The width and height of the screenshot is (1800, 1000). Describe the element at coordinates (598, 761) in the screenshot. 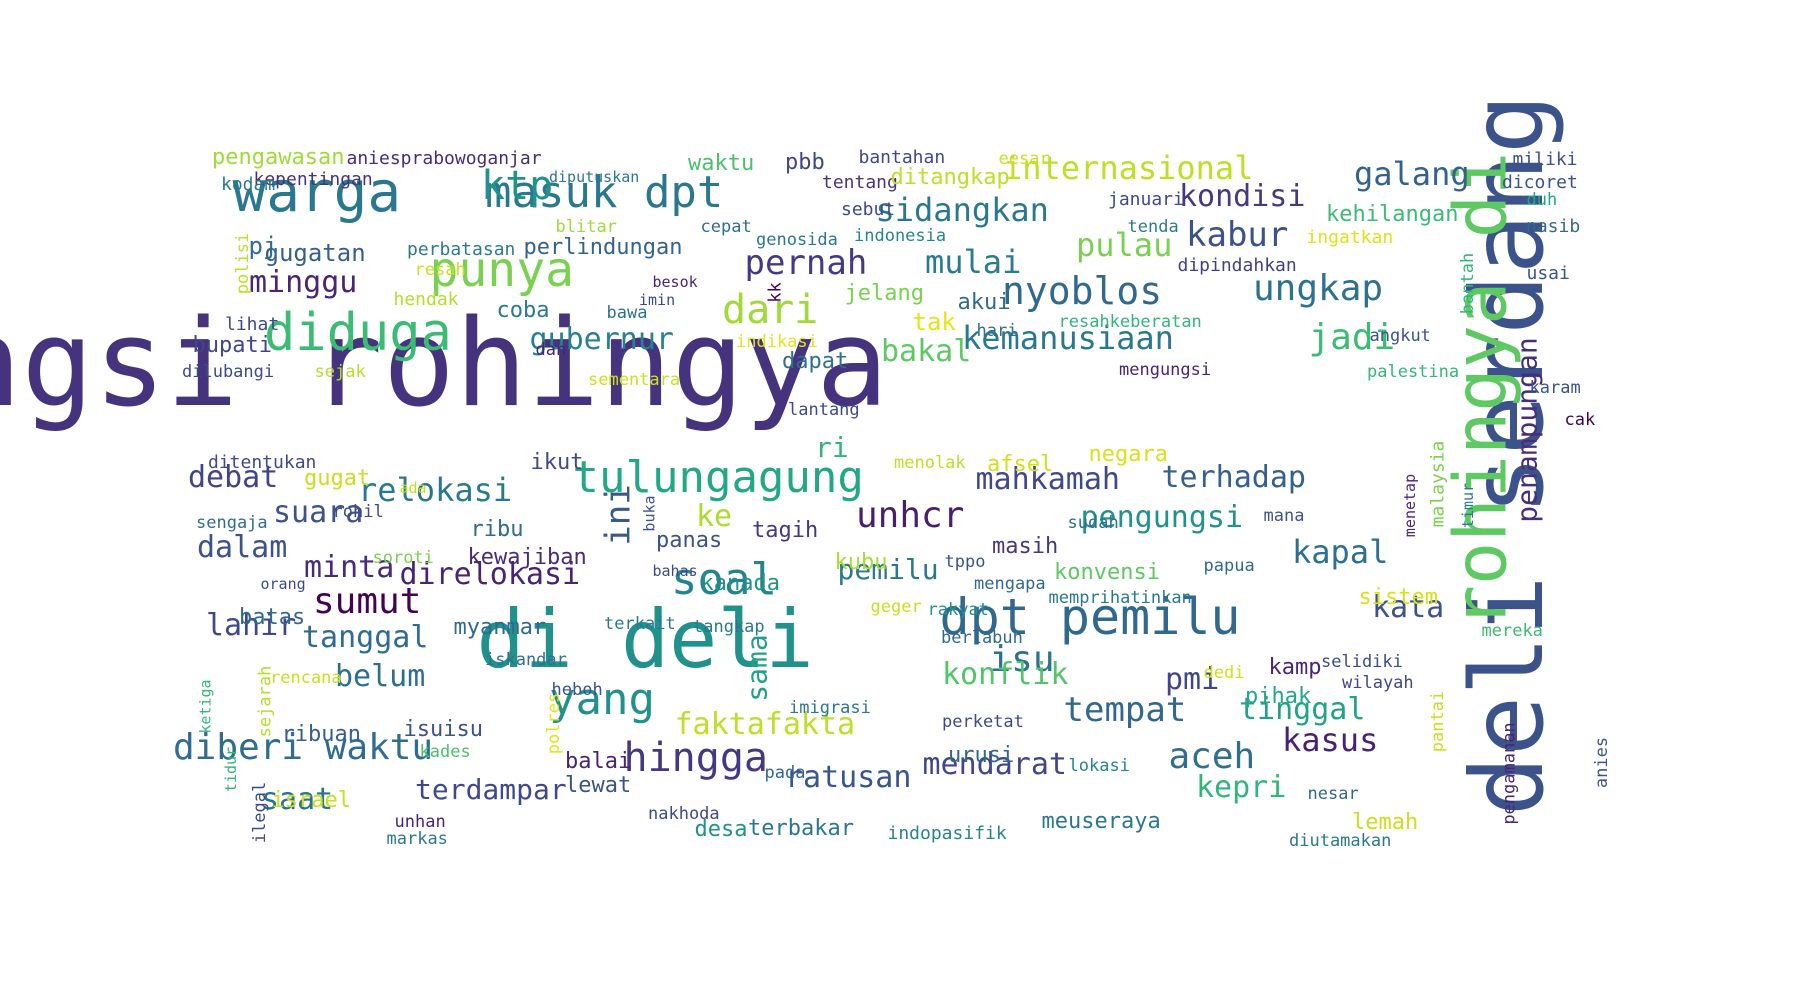

I see `word-cloud-term: balai` at that location.